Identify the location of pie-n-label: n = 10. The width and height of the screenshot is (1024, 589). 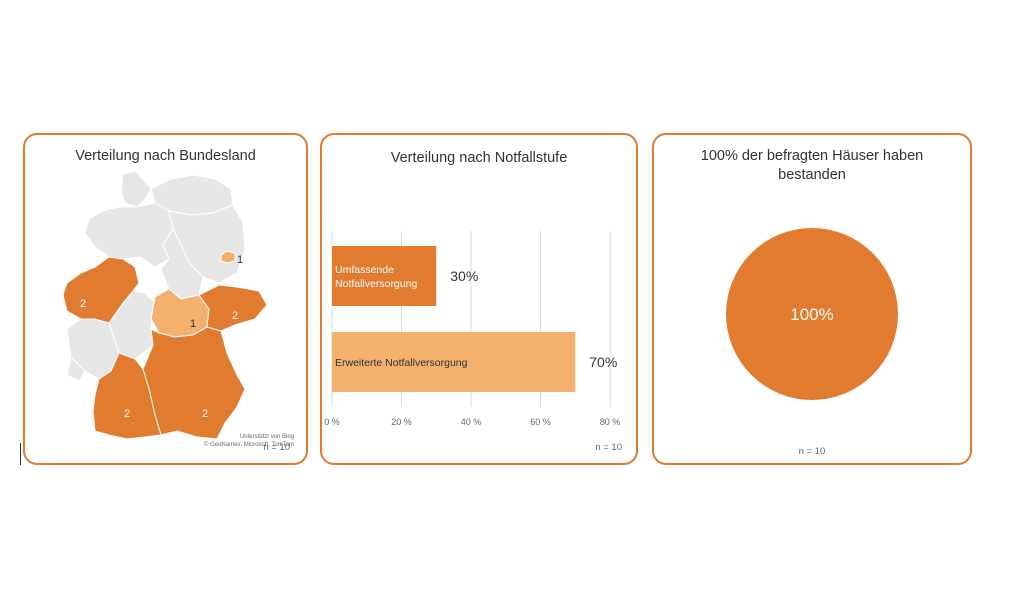
(812, 451).